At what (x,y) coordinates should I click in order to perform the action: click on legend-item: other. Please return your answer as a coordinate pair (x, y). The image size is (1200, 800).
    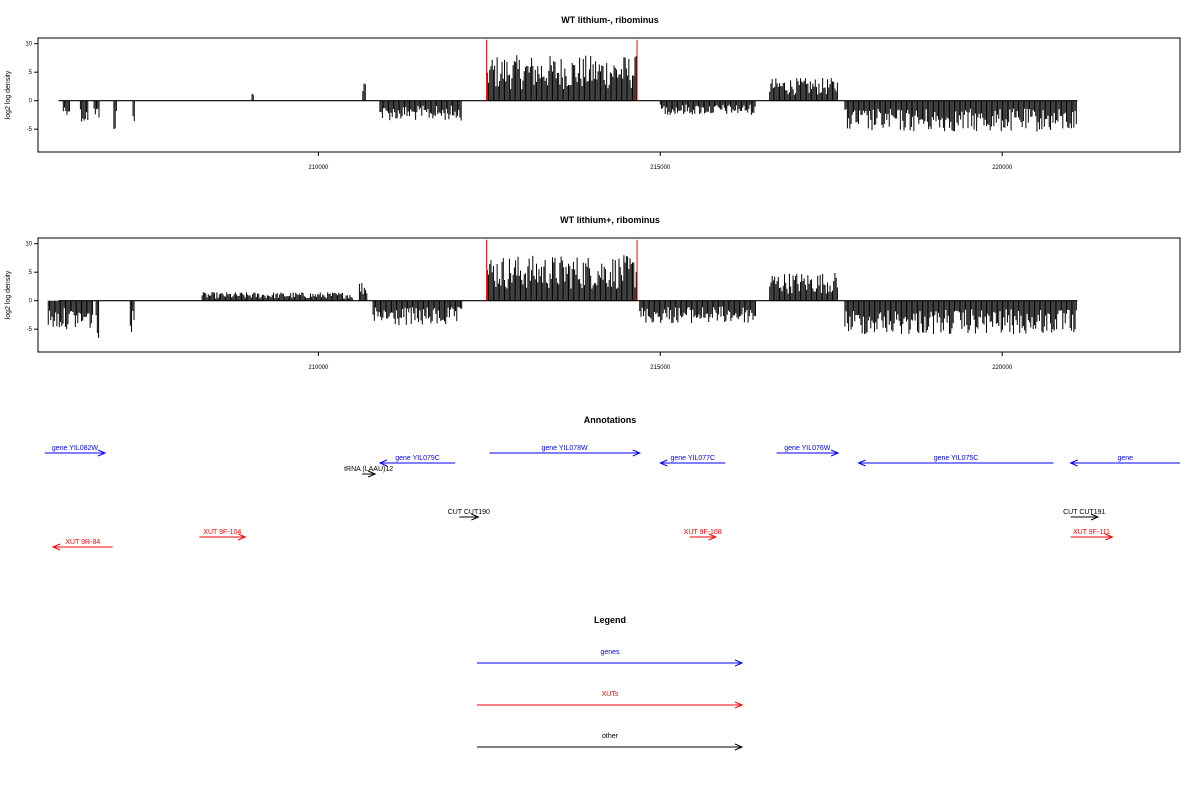
    Looking at the image, I should click on (610, 742).